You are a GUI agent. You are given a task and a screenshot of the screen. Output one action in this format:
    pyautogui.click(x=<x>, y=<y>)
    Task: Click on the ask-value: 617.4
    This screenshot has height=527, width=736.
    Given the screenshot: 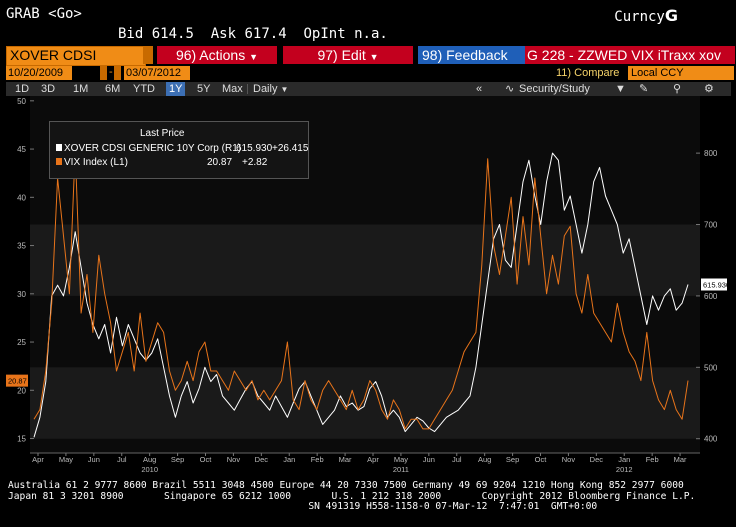 What is the action you would take?
    pyautogui.click(x=265, y=34)
    